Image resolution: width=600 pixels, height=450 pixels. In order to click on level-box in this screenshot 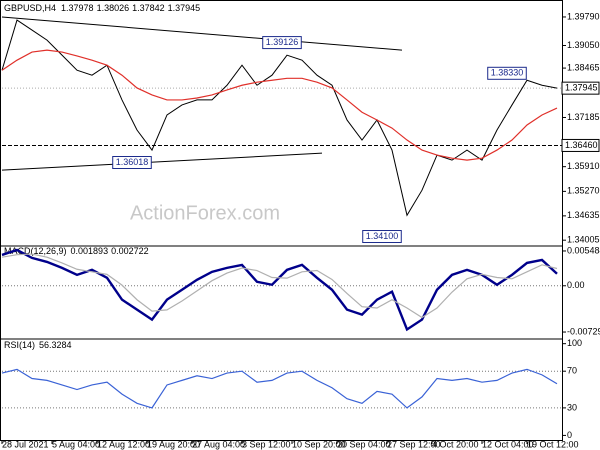, I will do `click(580, 145)`.